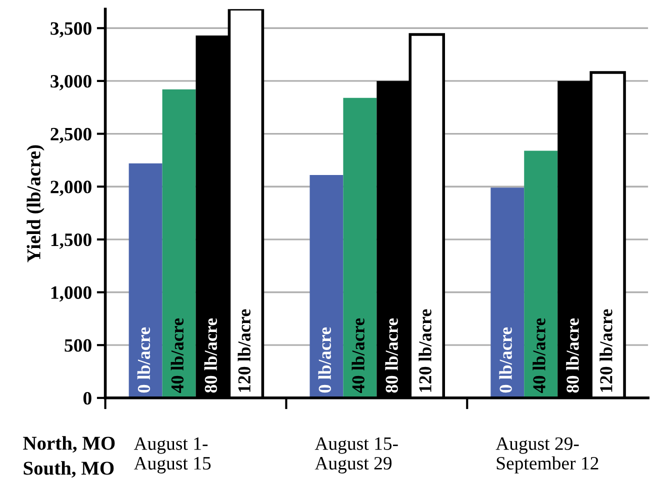 The image size is (650, 480). Describe the element at coordinates (78, 345) in the screenshot. I see `y-tick-label: 500` at that location.